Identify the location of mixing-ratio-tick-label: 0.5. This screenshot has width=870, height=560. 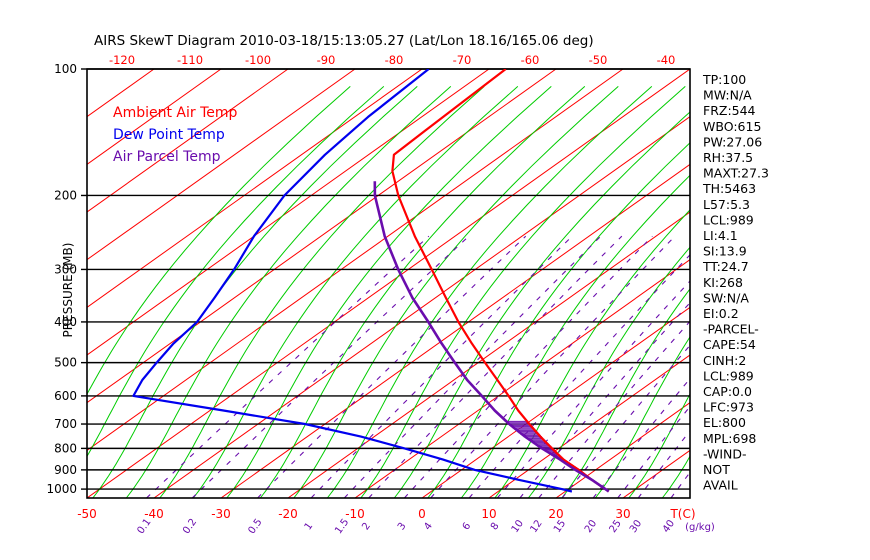
(255, 526).